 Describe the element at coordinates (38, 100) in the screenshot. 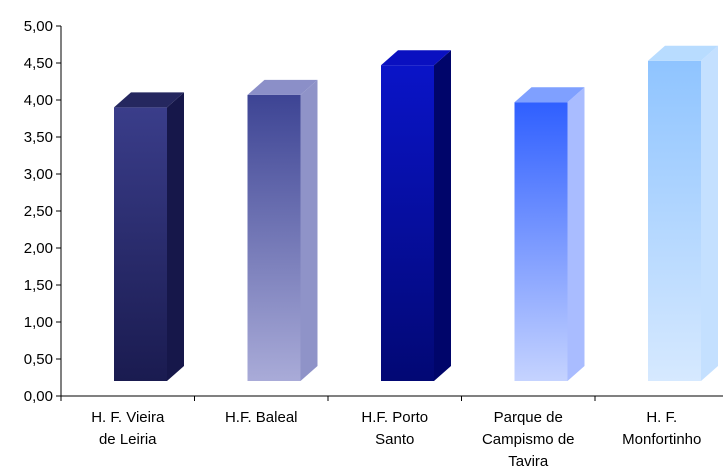

I see `y-tick-label: 4,00` at that location.